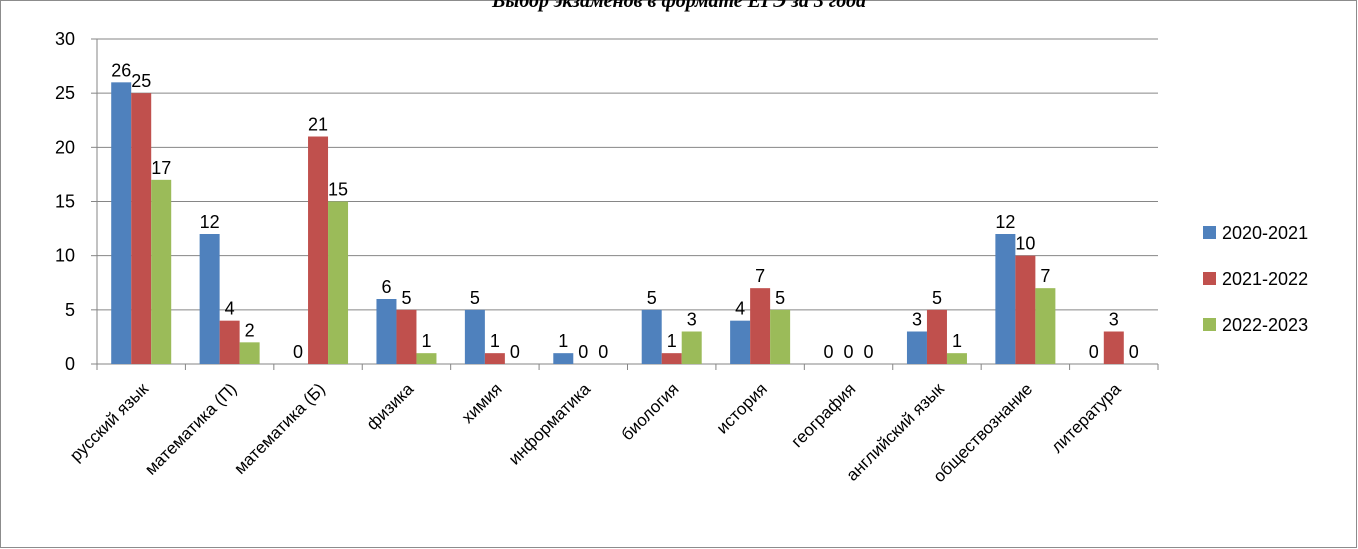  Describe the element at coordinates (1265, 325) in the screenshot. I see `legend-label: 2022-2023` at that location.